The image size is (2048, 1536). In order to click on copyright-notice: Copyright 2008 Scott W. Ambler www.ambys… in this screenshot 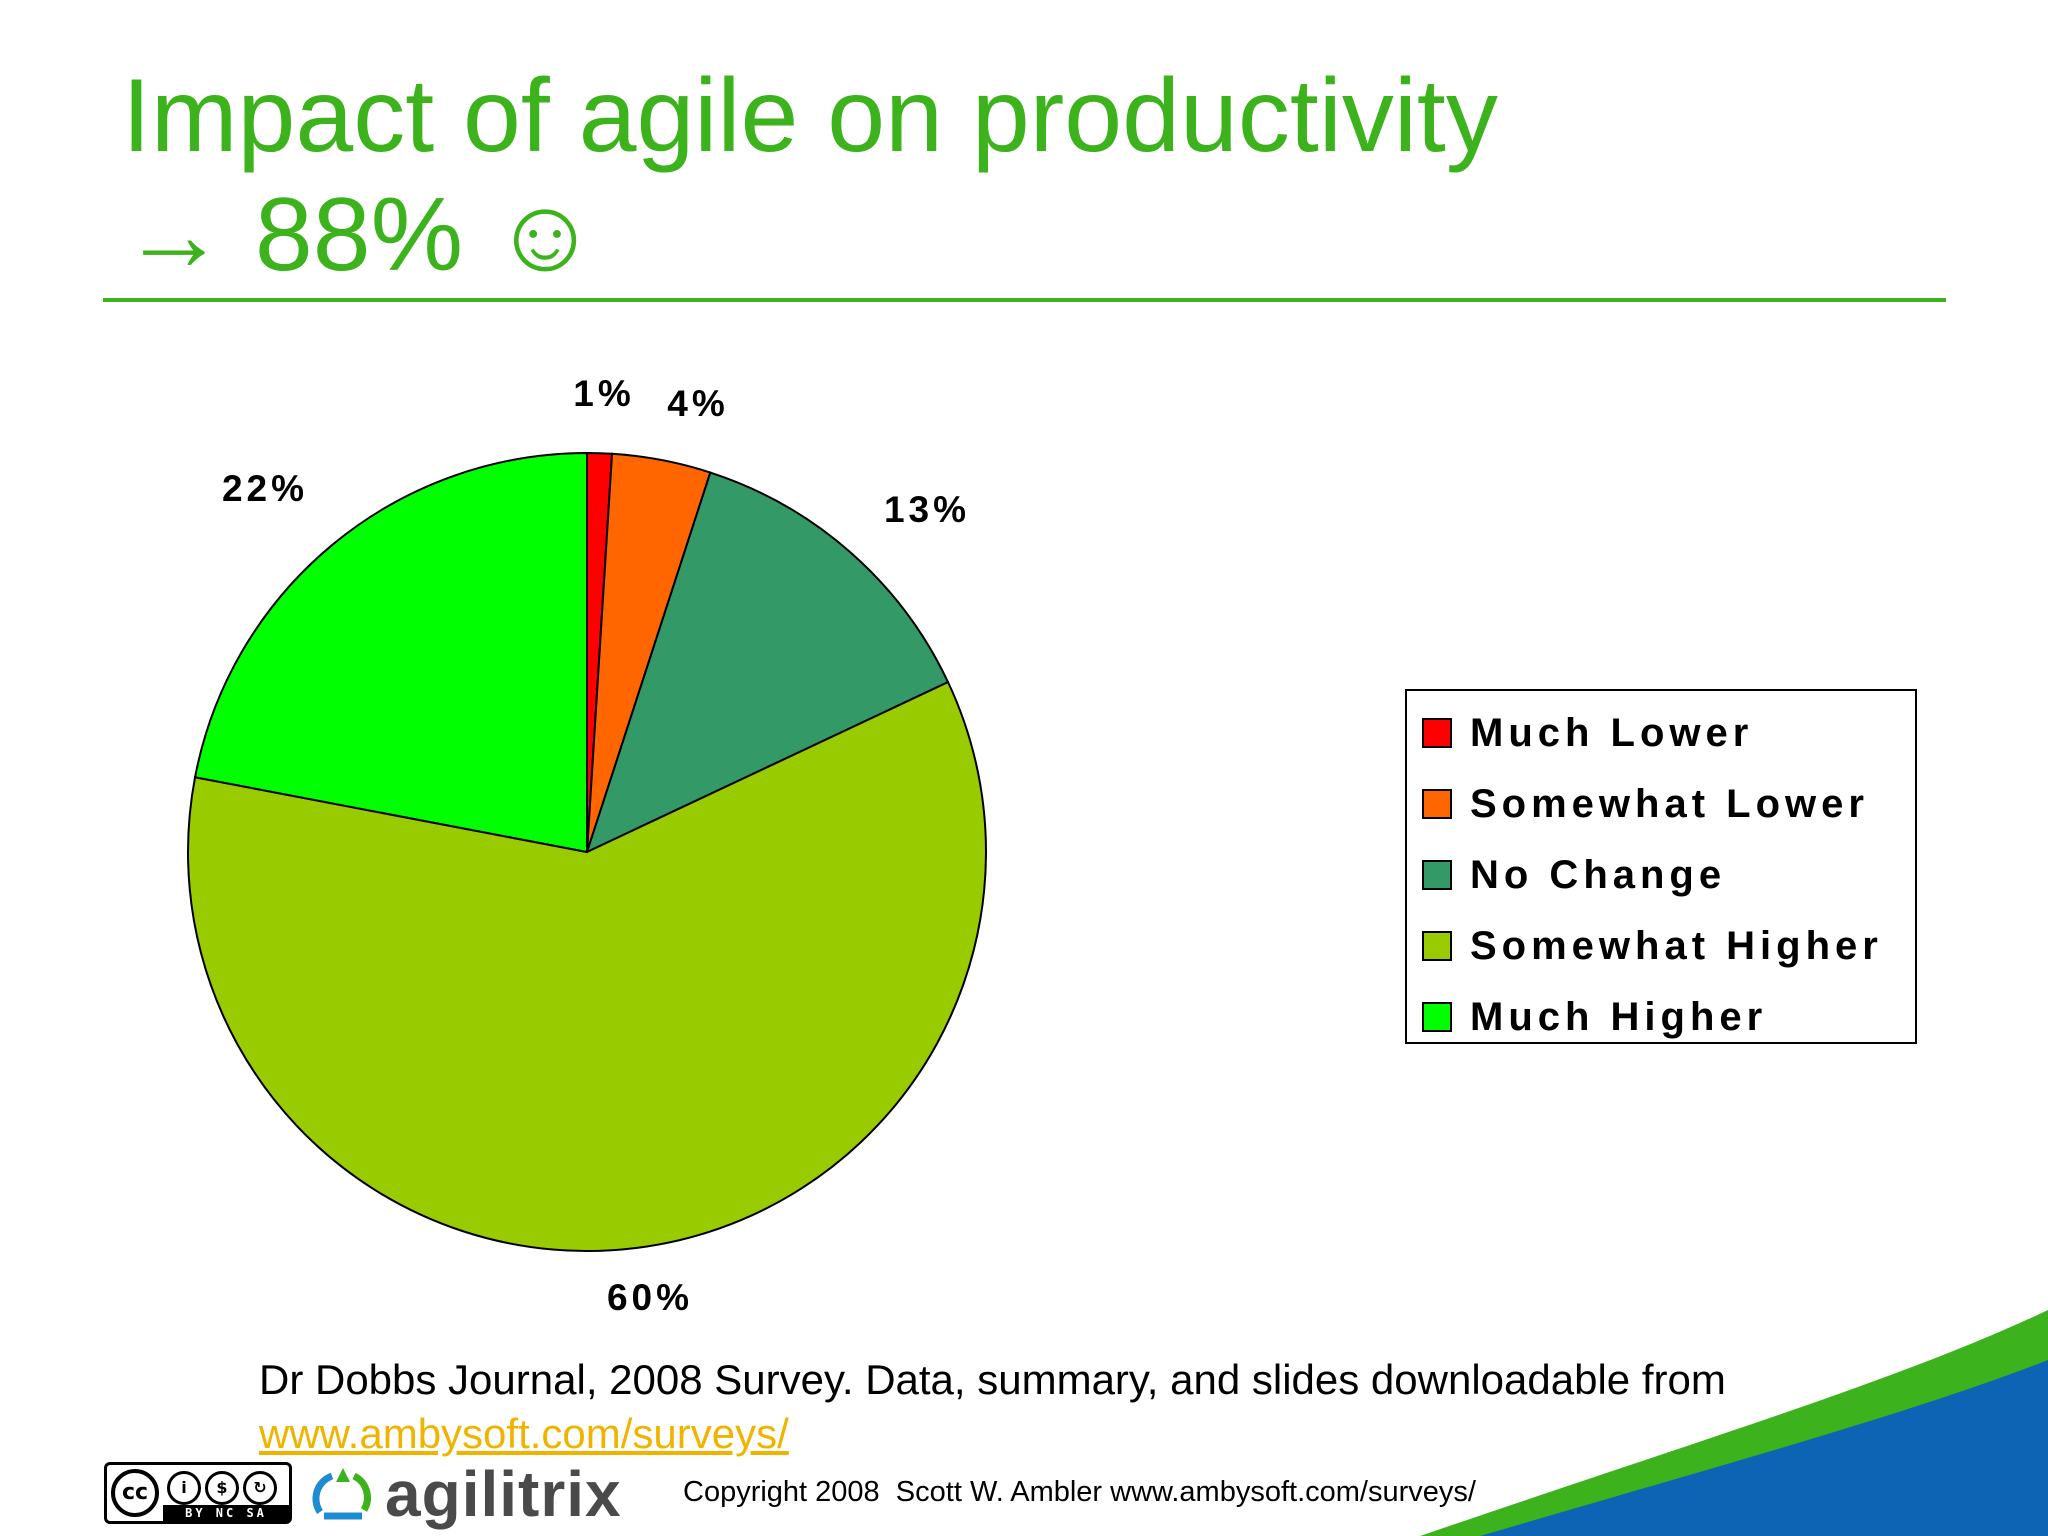, I will do `click(1079, 1492)`.